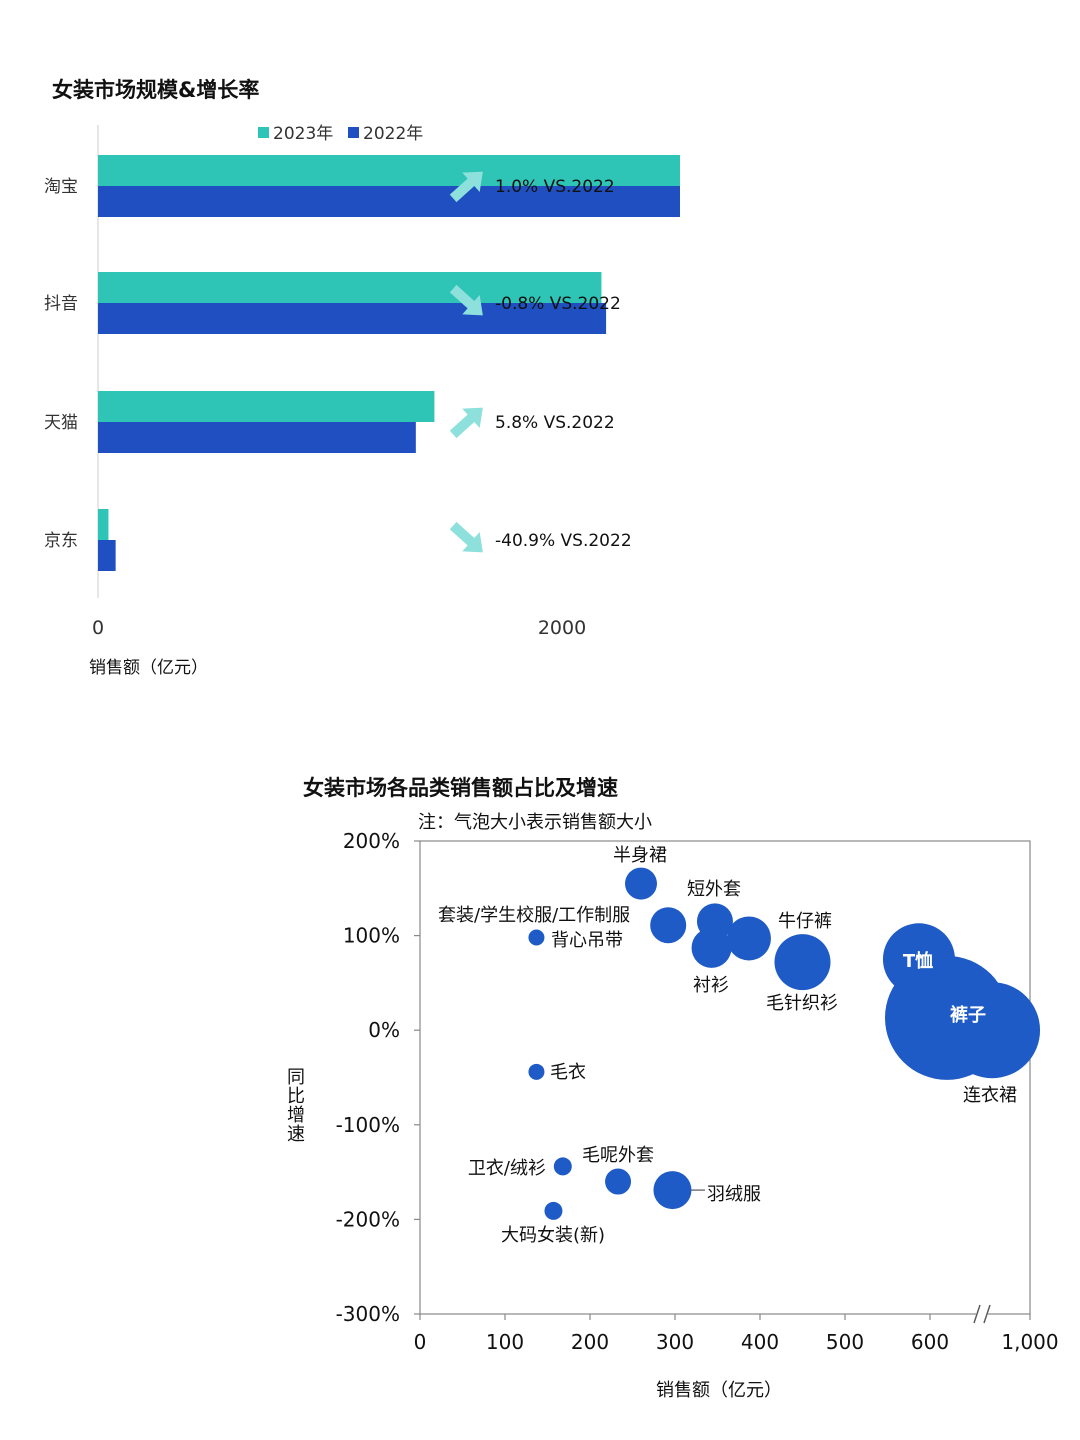 This screenshot has width=1080, height=1440. I want to click on x-tick-label: 2000, so click(562, 628).